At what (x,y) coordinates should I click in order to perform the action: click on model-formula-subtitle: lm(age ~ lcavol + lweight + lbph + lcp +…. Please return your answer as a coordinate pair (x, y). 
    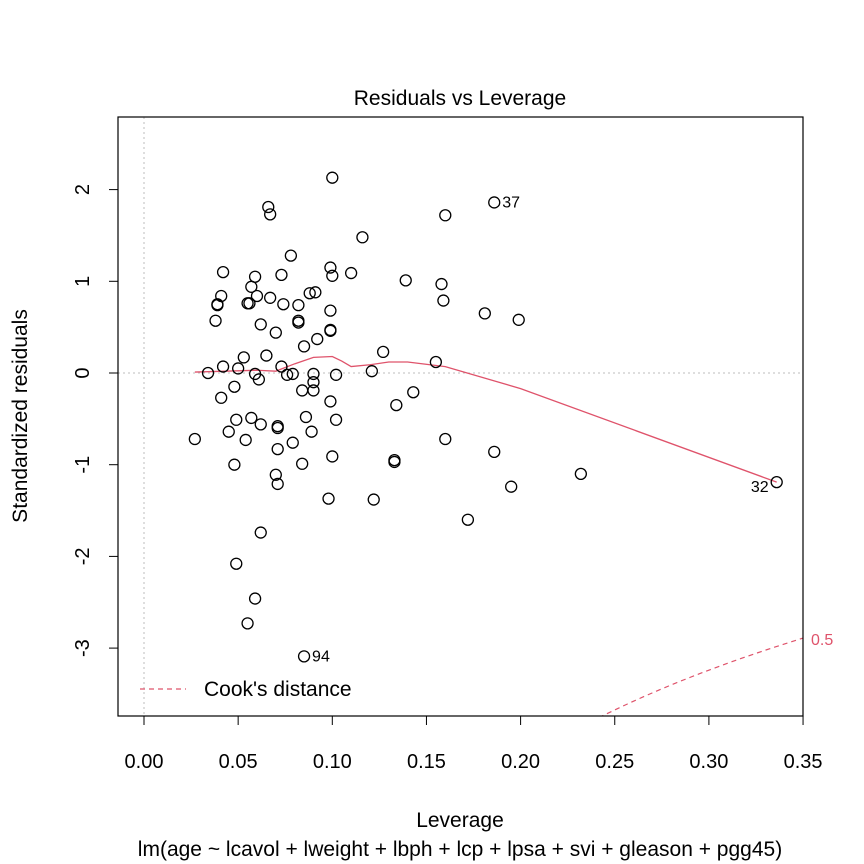
    Looking at the image, I should click on (460, 849).